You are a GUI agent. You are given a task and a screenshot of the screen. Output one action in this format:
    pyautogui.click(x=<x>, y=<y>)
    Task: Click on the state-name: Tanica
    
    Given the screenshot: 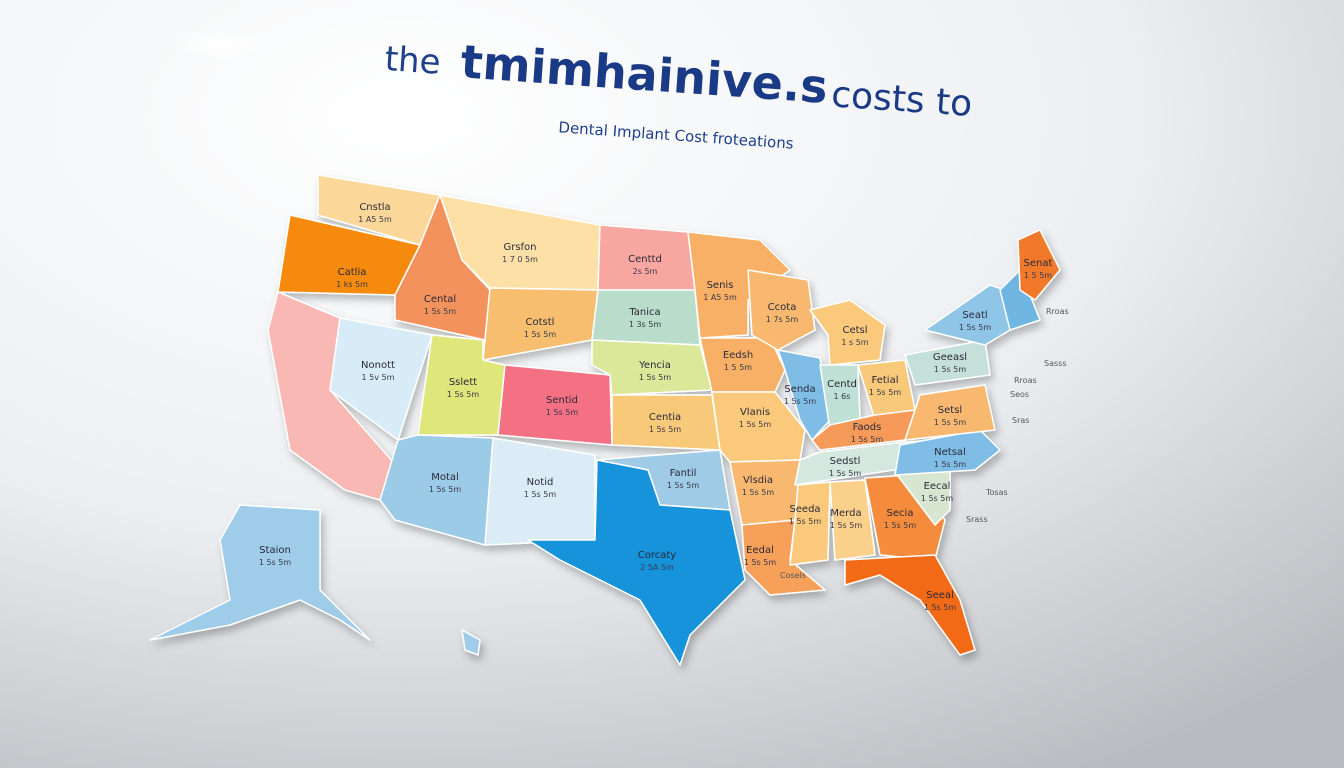 What is the action you would take?
    pyautogui.click(x=644, y=312)
    